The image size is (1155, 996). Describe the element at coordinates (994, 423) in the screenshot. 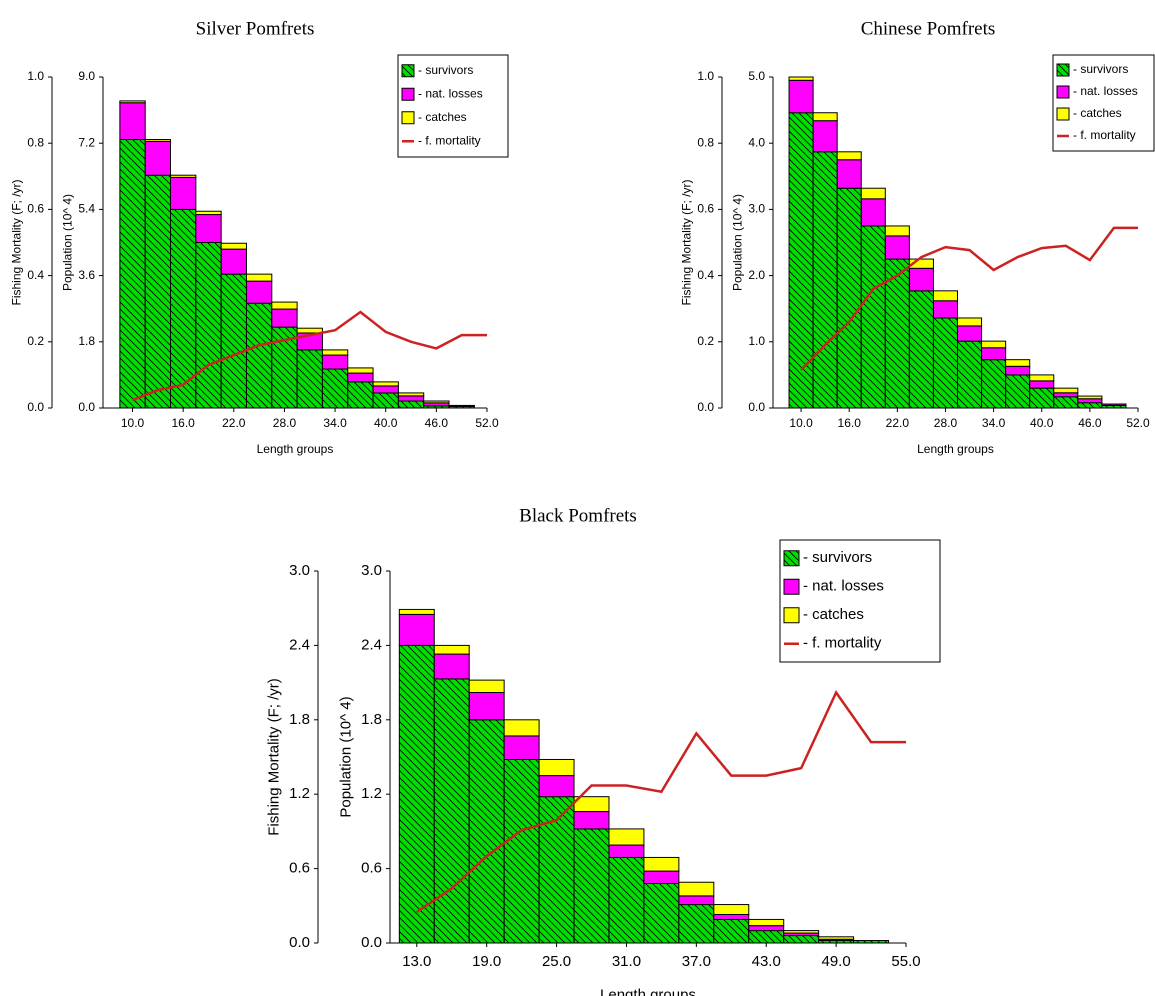

I see `x-tick-label: 34.0` at that location.